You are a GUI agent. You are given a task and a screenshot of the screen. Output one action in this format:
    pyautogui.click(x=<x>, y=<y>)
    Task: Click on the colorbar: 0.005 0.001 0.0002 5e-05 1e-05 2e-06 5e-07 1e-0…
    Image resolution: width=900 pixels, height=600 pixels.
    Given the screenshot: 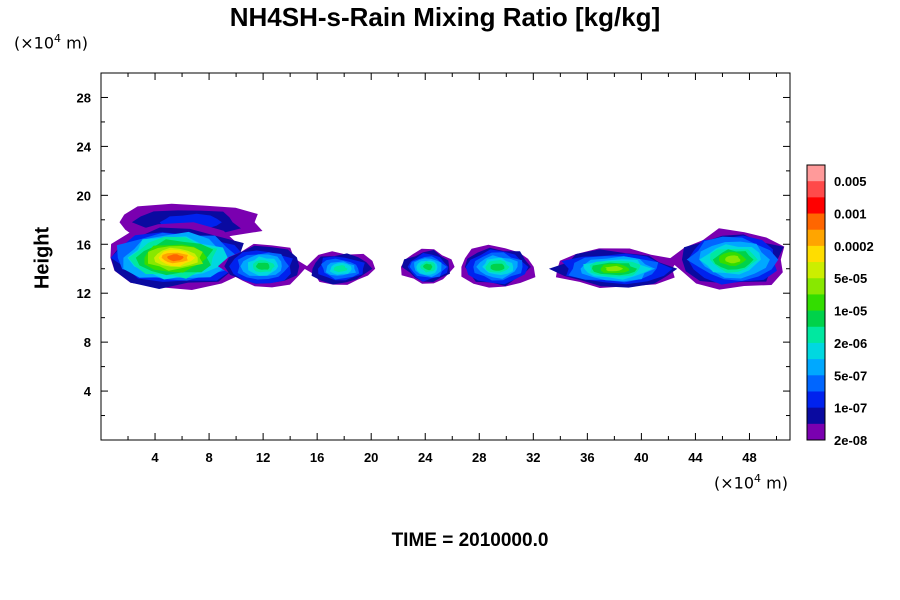 What is the action you would take?
    pyautogui.click(x=840, y=306)
    